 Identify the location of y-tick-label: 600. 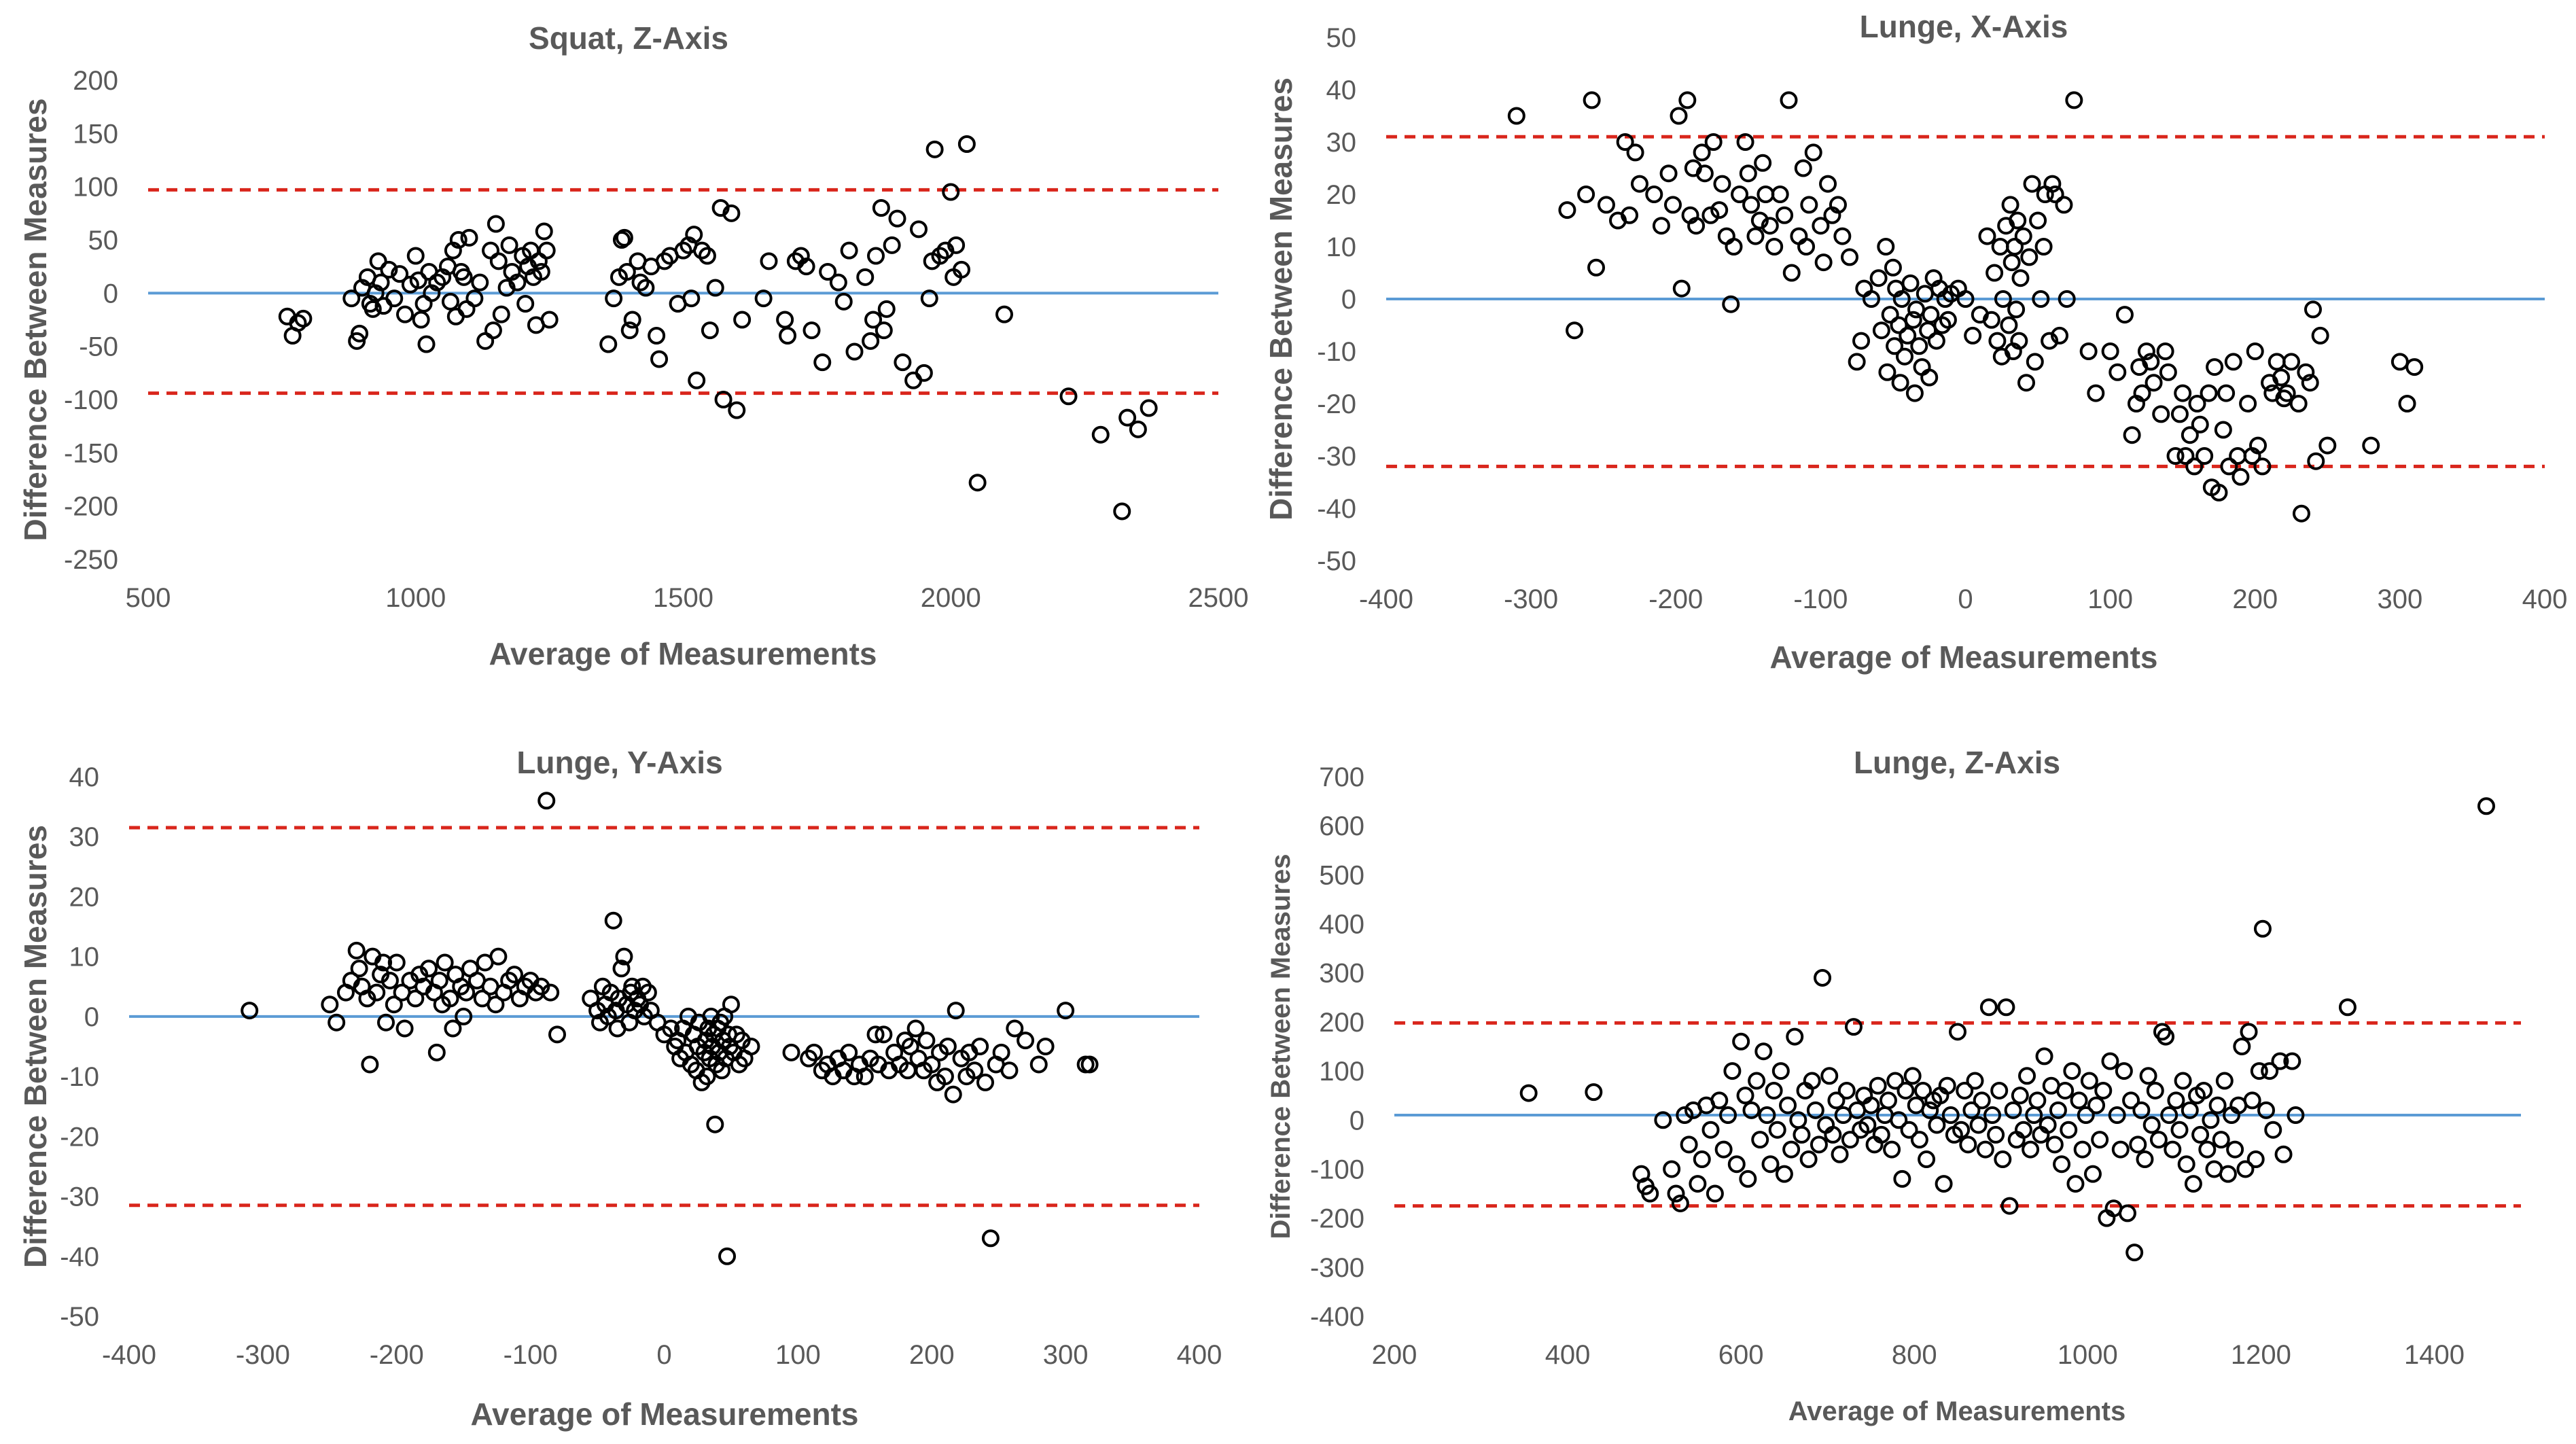
(1341, 826).